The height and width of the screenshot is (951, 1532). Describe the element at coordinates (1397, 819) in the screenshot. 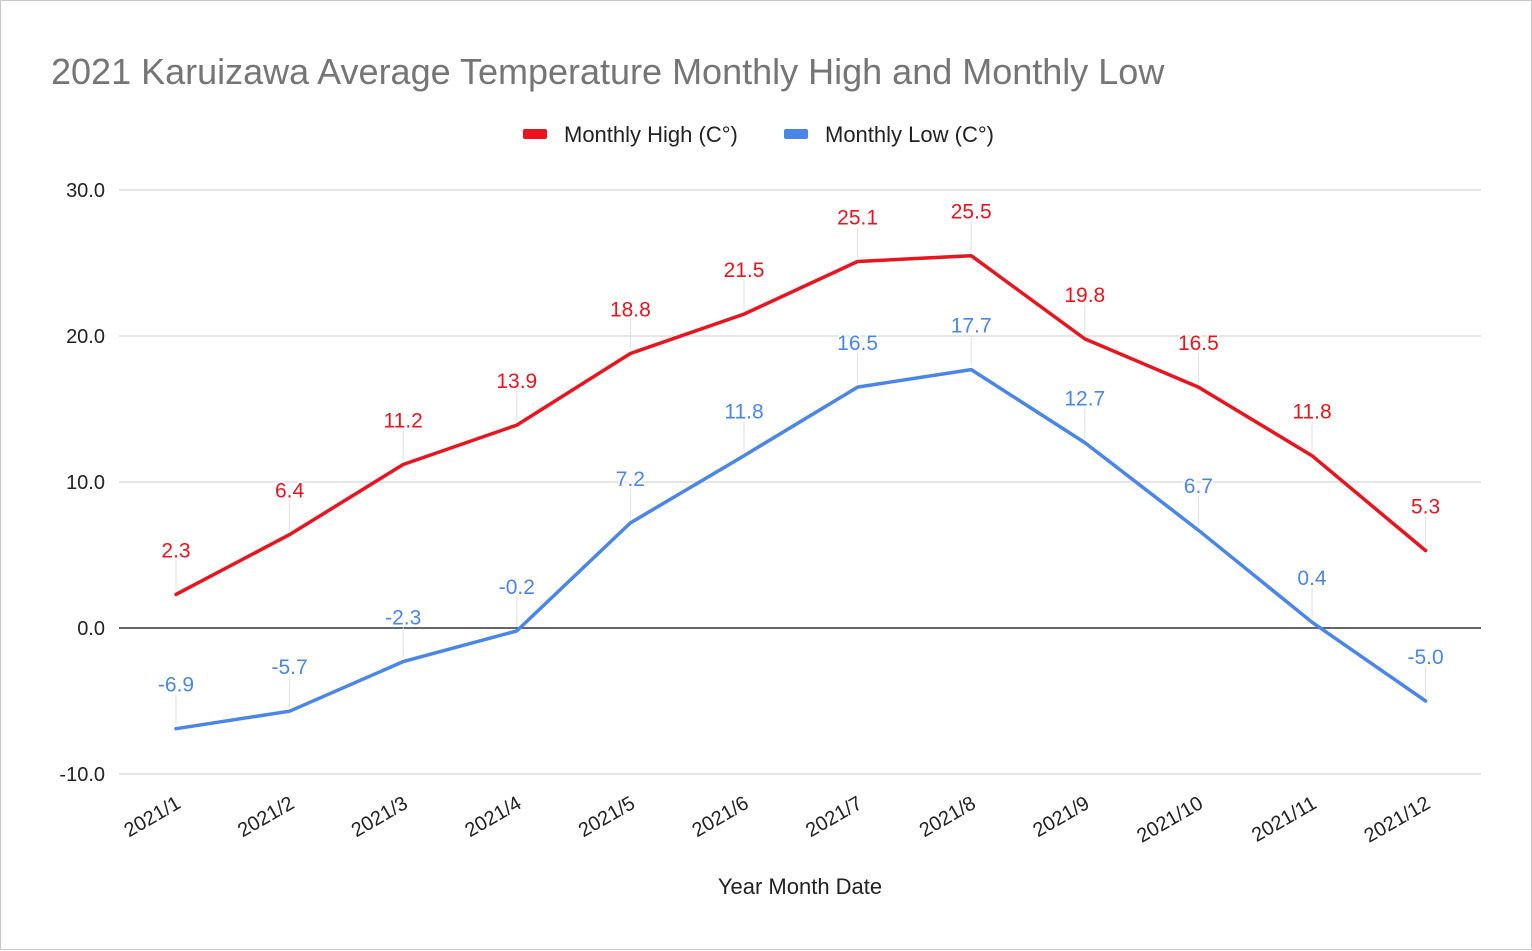

I see `x-tick-label: 2021/12` at that location.